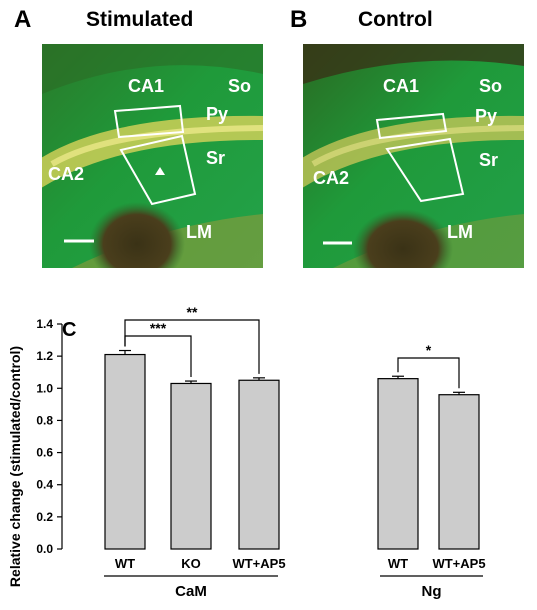  I want to click on panel-a-letter: A, so click(23, 19).